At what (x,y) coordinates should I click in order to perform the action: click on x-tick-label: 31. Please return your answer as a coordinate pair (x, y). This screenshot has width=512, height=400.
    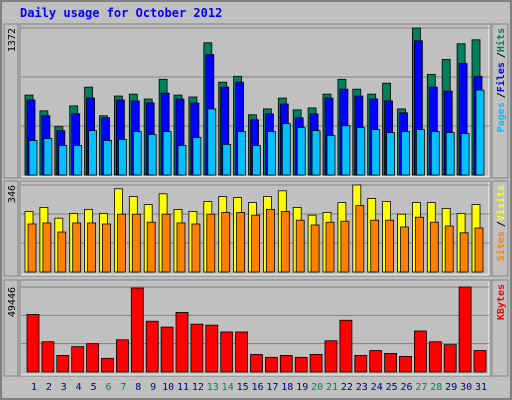
    Looking at the image, I should click on (481, 387).